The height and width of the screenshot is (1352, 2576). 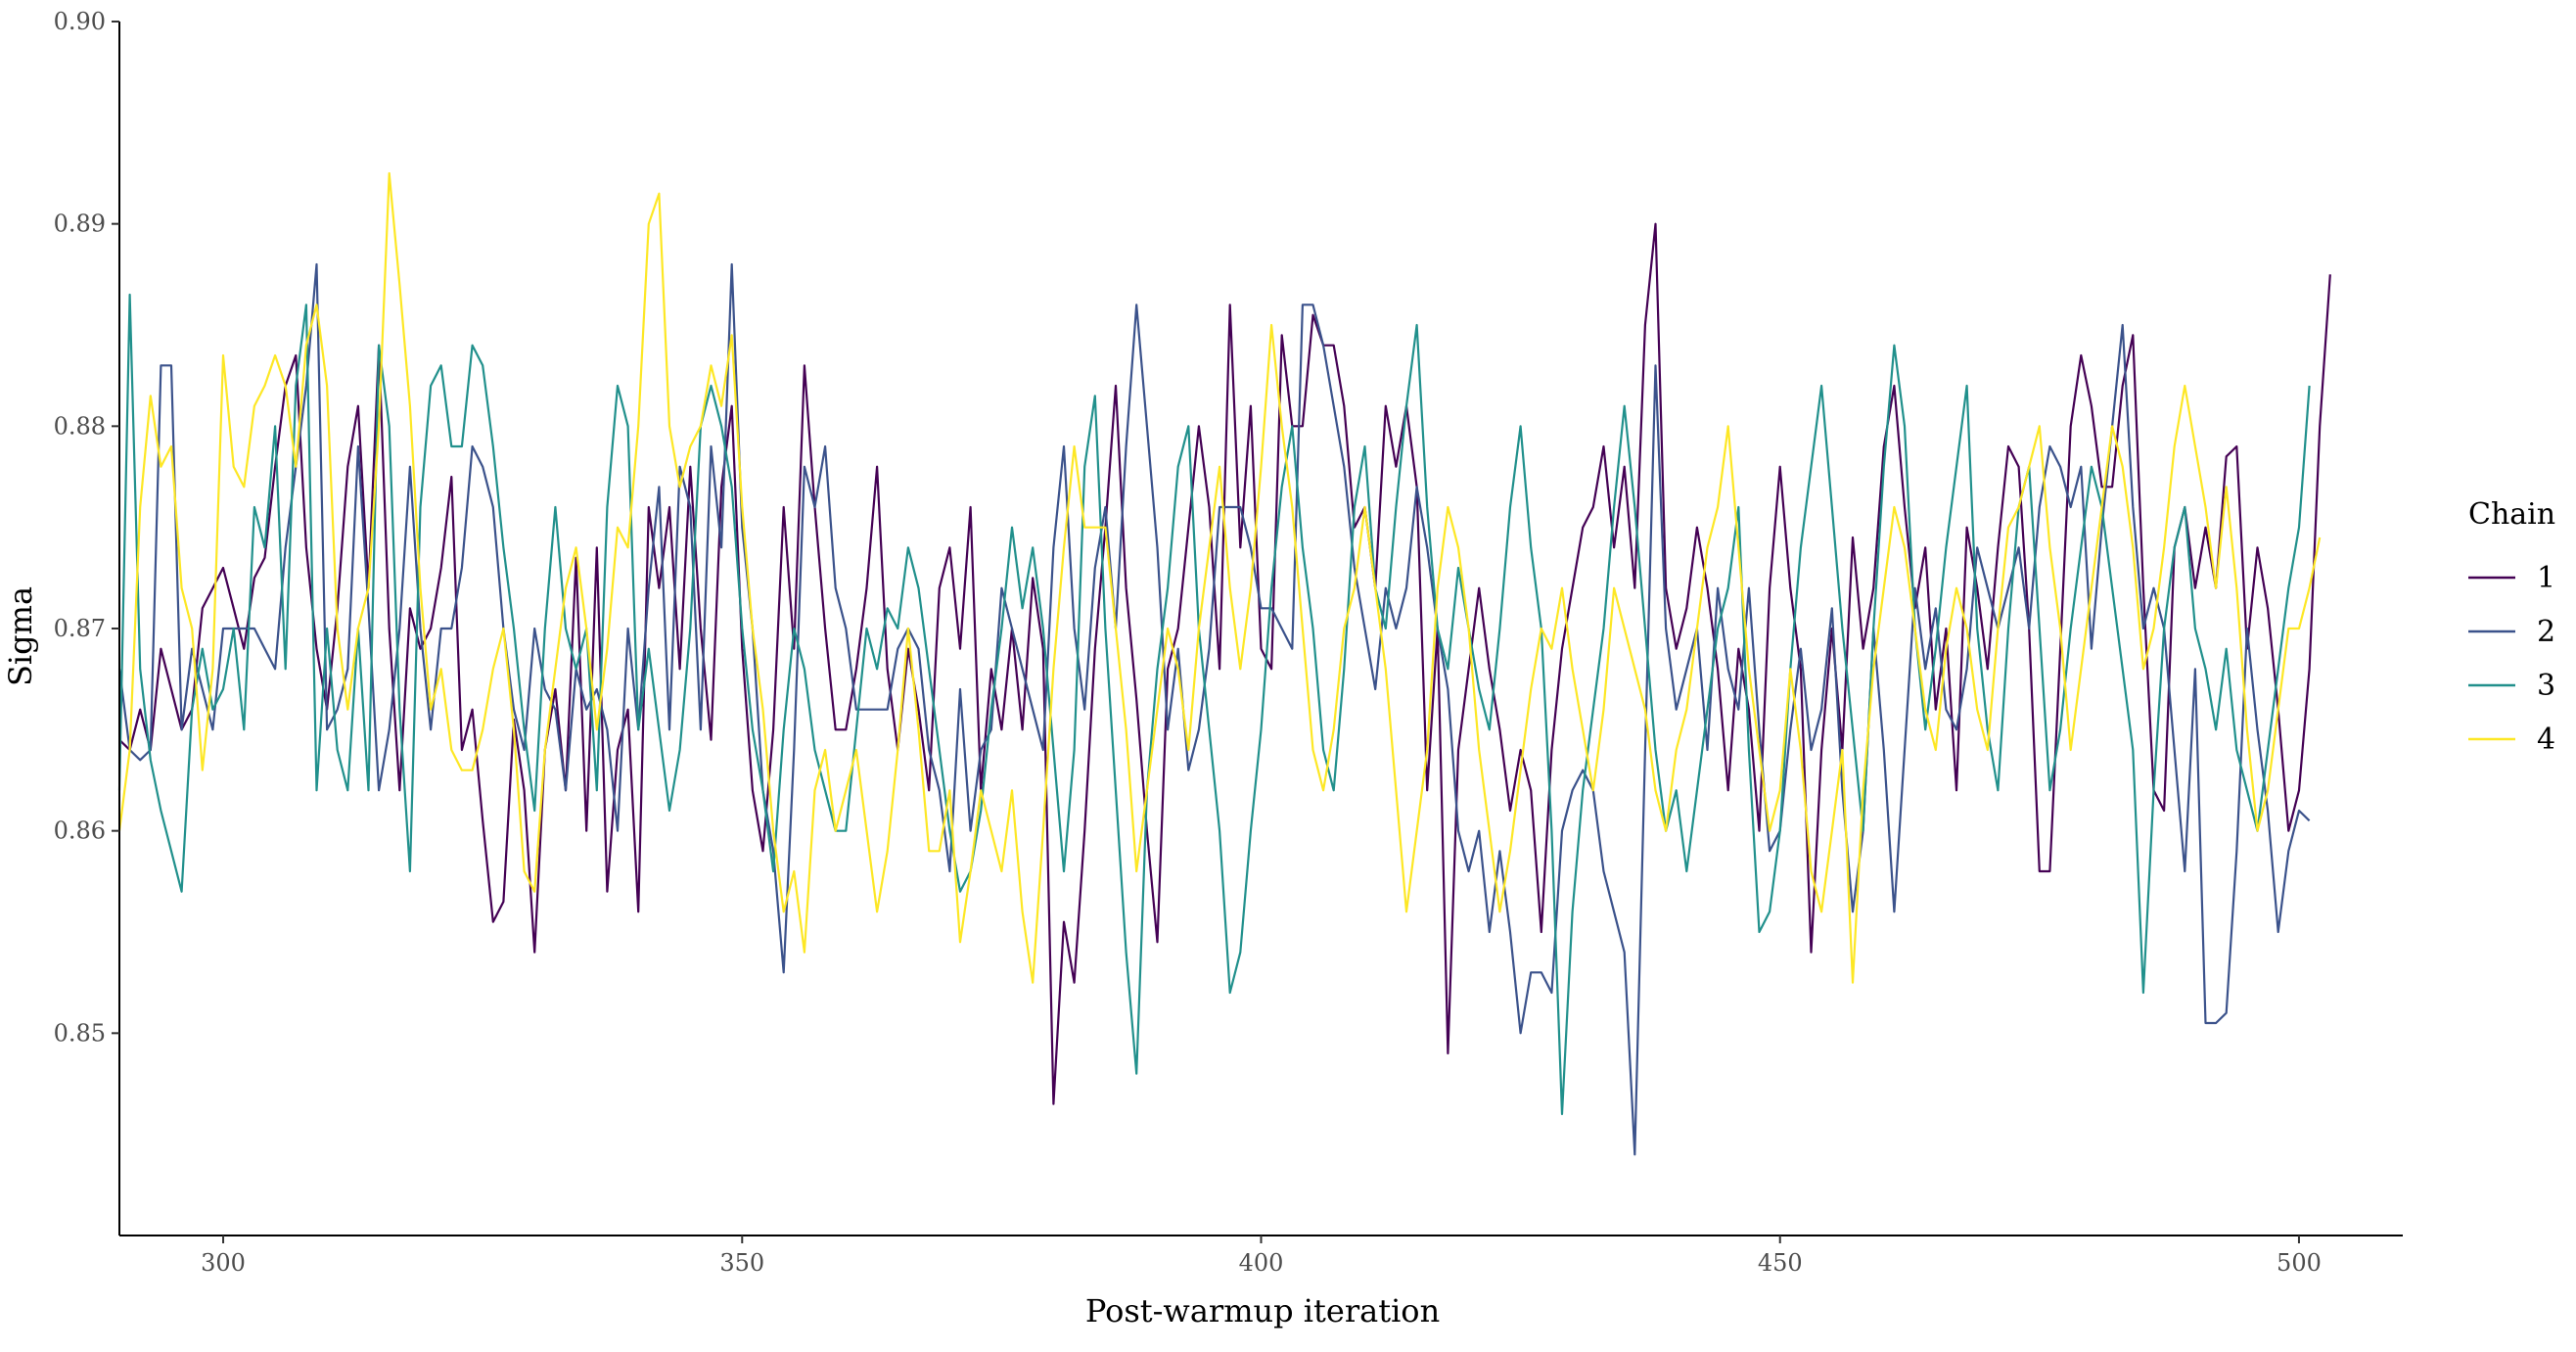 I want to click on x-tick-label: 300, so click(x=224, y=1263).